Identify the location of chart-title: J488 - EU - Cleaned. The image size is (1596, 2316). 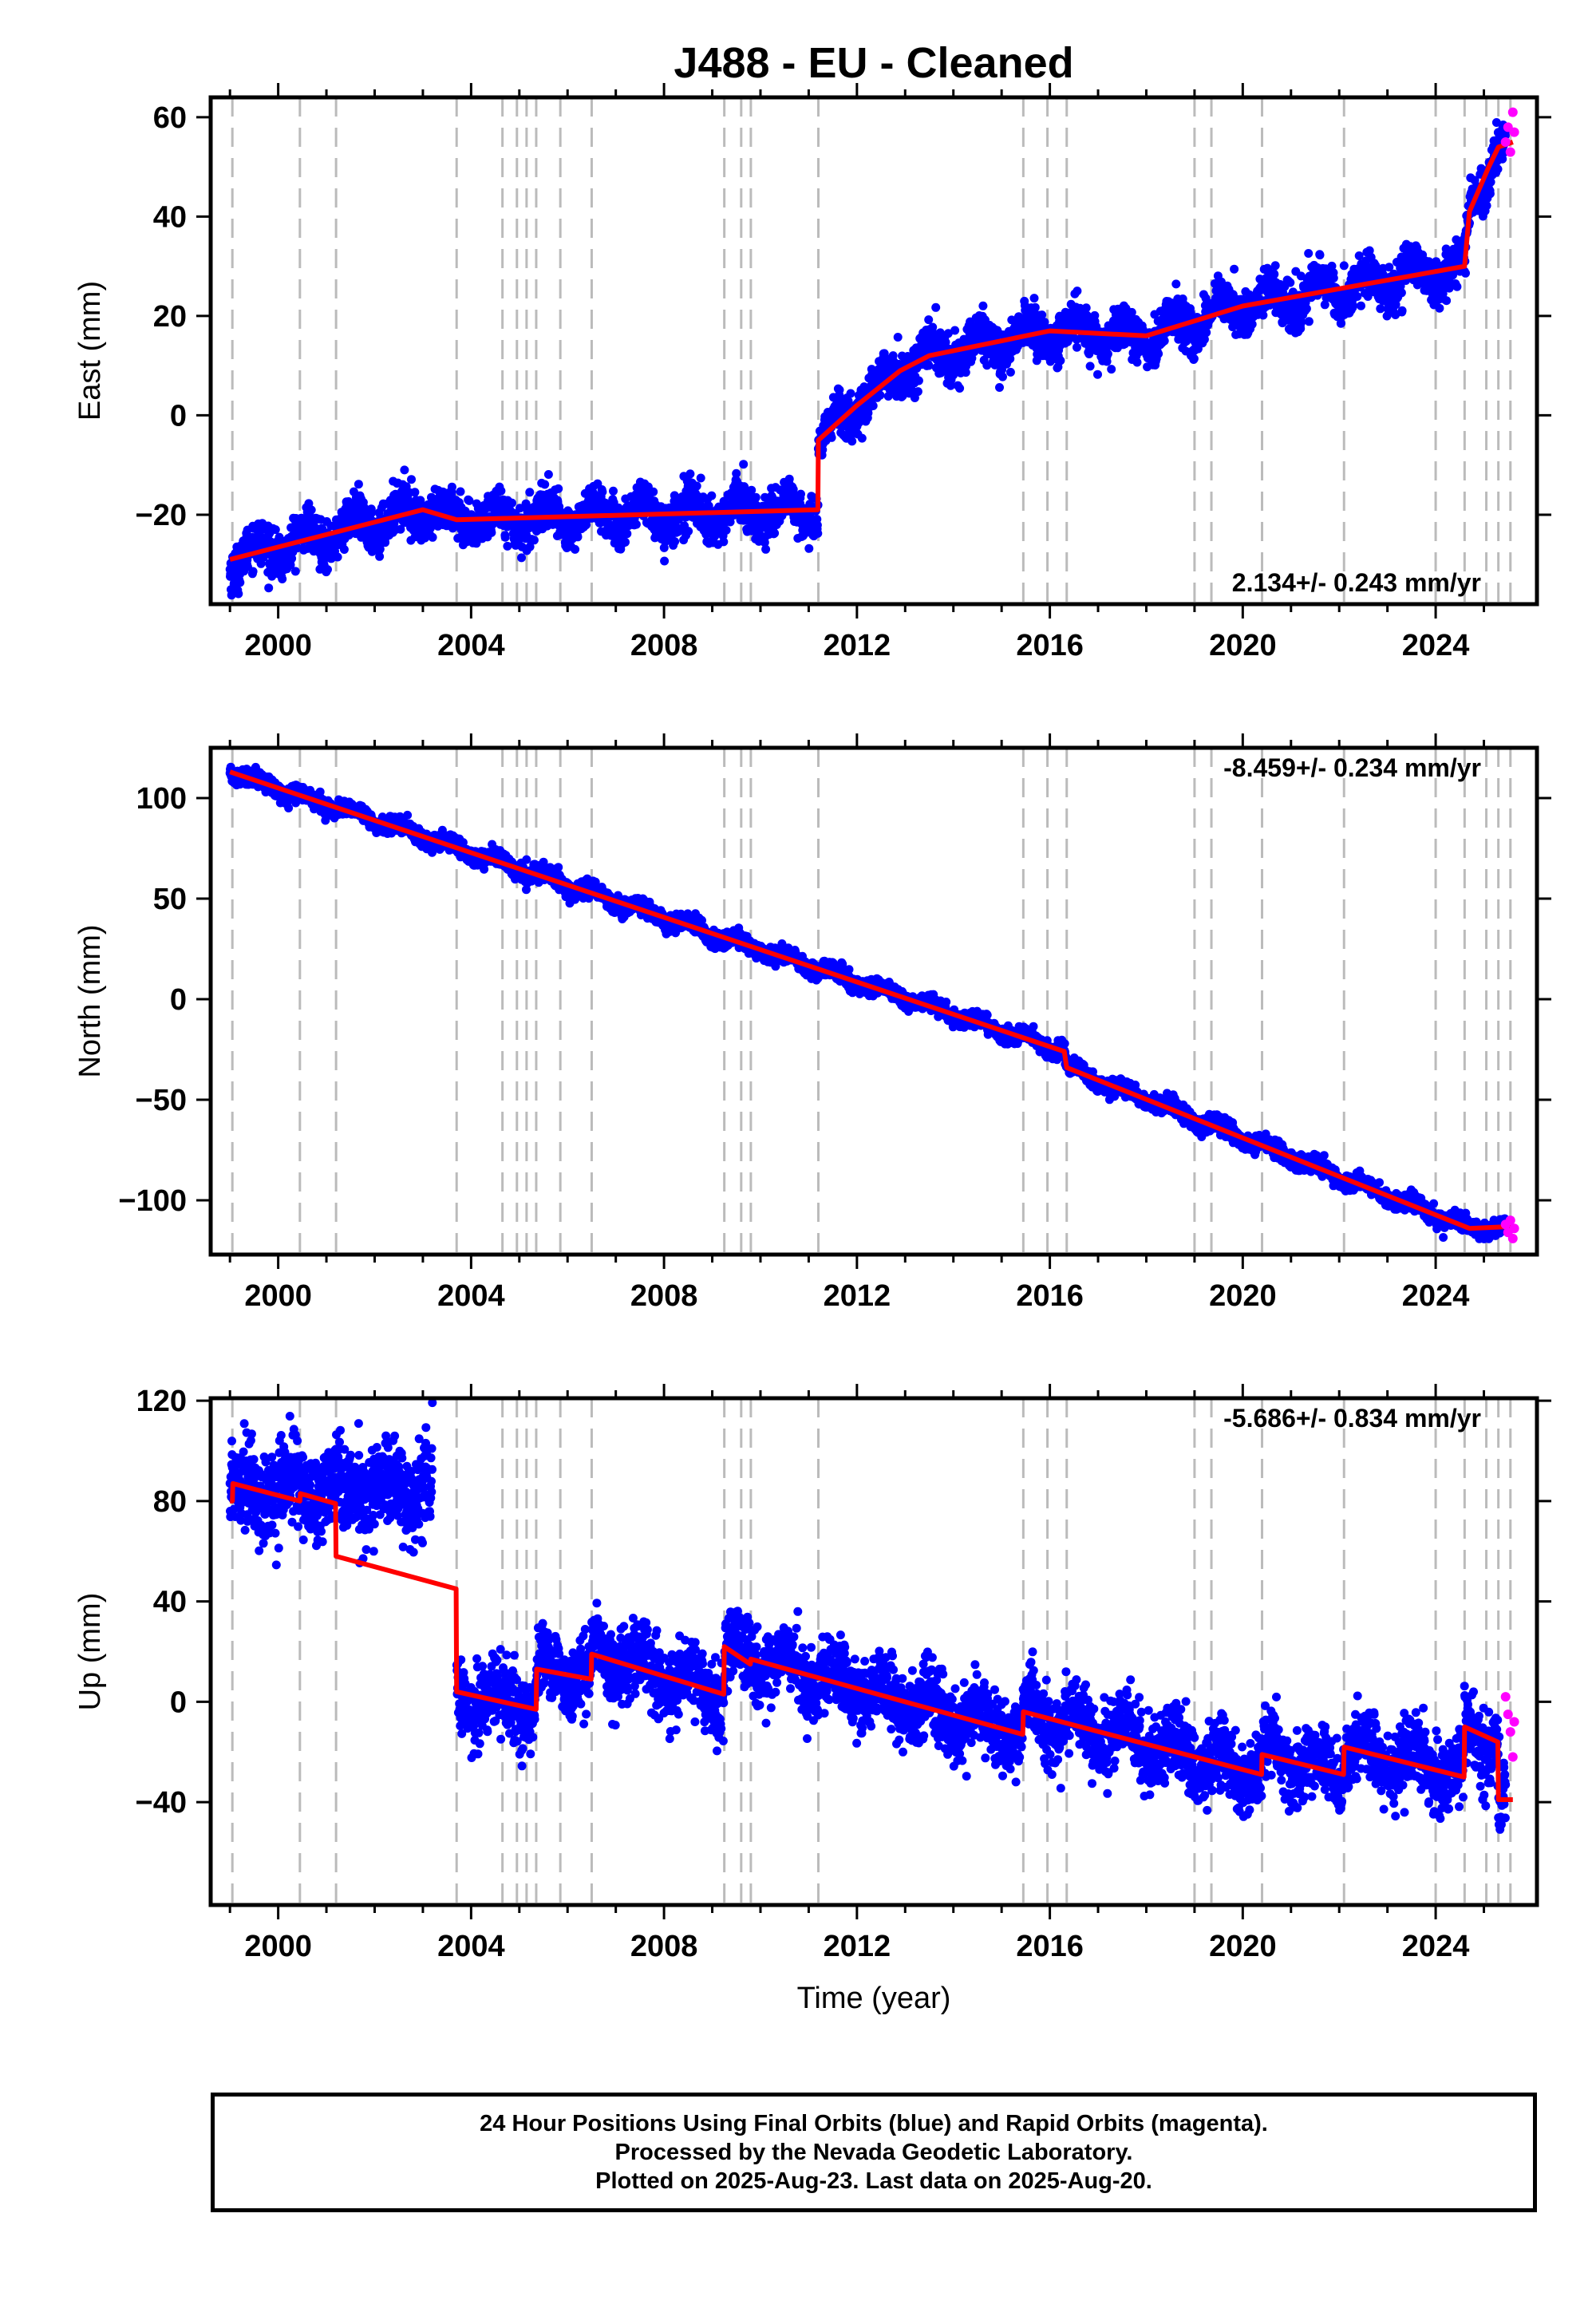
(873, 63).